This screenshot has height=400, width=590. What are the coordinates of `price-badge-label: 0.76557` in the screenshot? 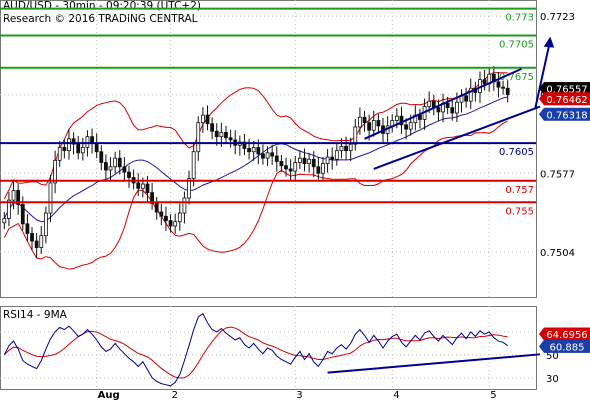 It's located at (566, 90).